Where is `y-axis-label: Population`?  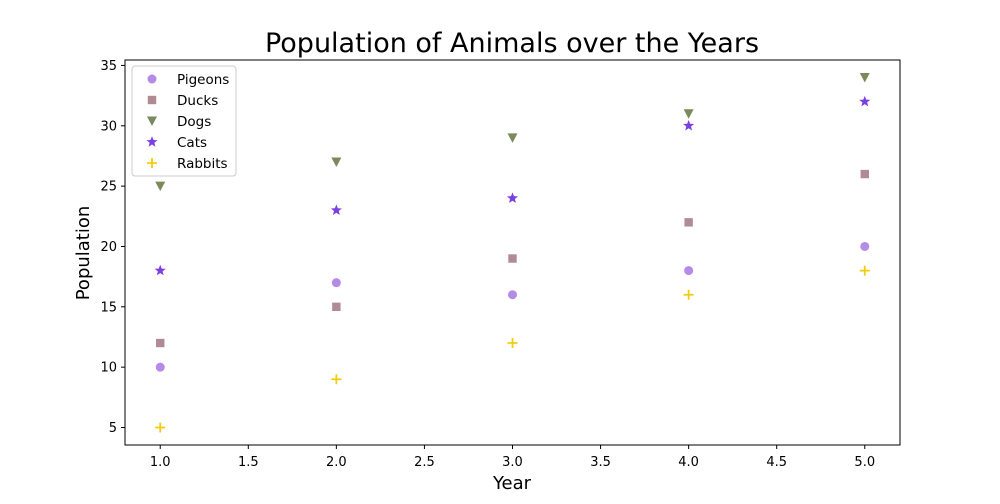 y-axis-label: Population is located at coordinates (83, 253).